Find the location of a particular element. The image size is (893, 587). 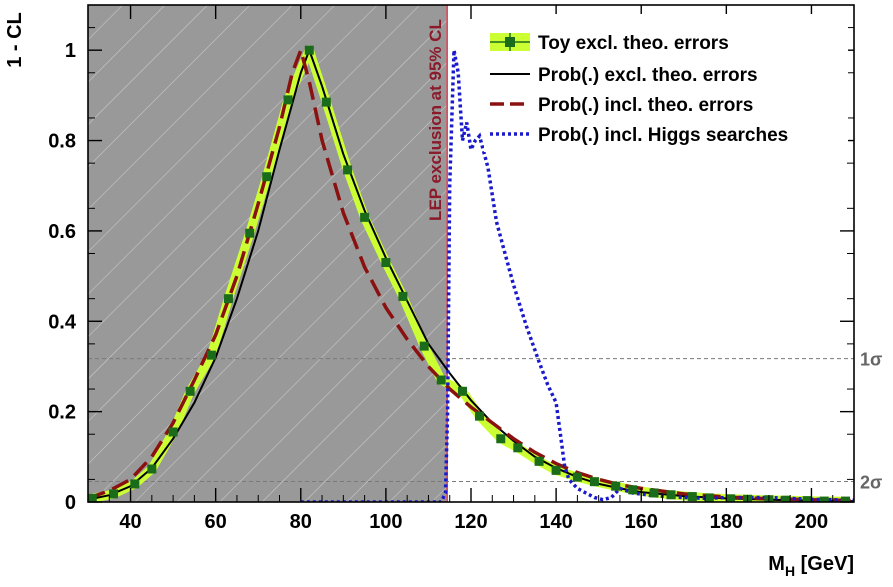

x-tick-label: 80 is located at coordinates (301, 522).